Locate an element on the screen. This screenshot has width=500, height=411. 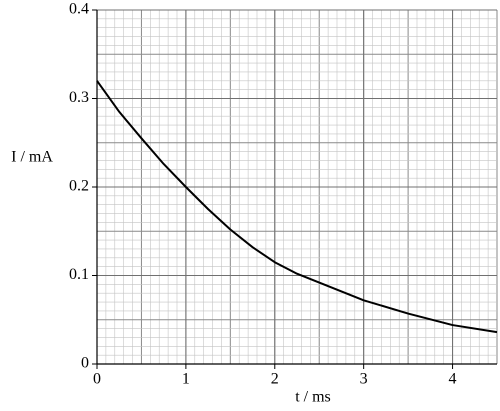
x-tick-label: 1 is located at coordinates (186, 379).